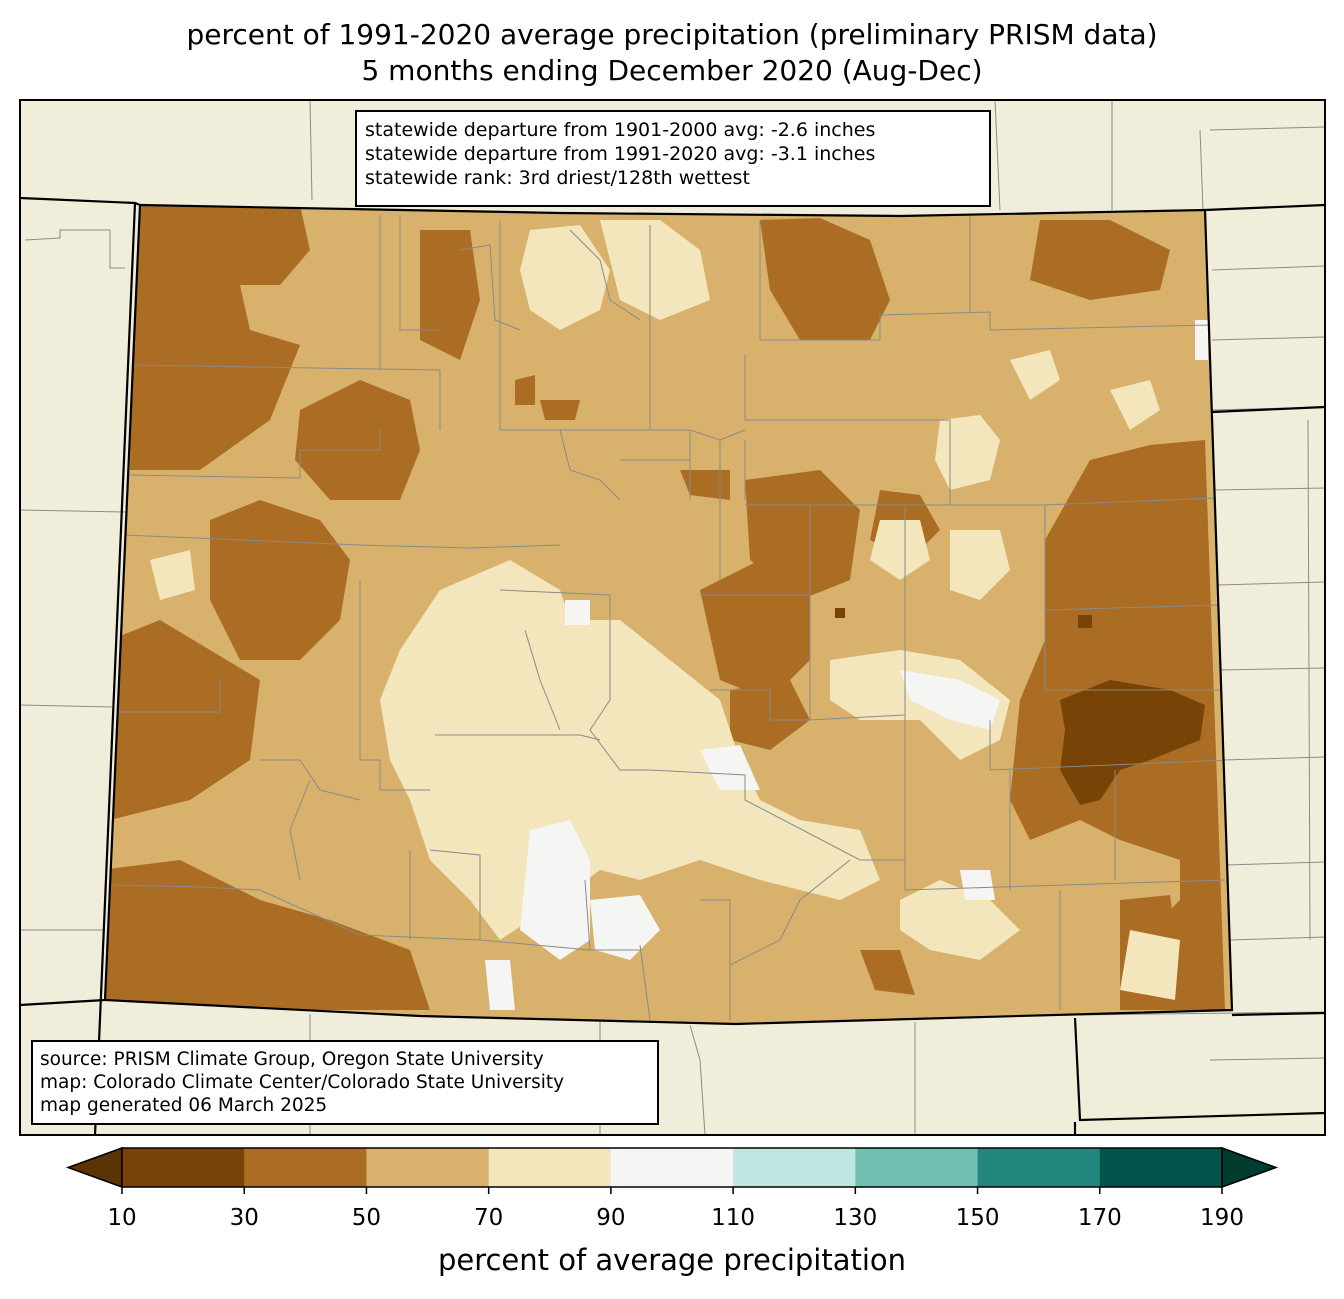 This screenshot has height=1299, width=1344. Describe the element at coordinates (611, 1218) in the screenshot. I see `colorbar-tick-label: 90` at that location.